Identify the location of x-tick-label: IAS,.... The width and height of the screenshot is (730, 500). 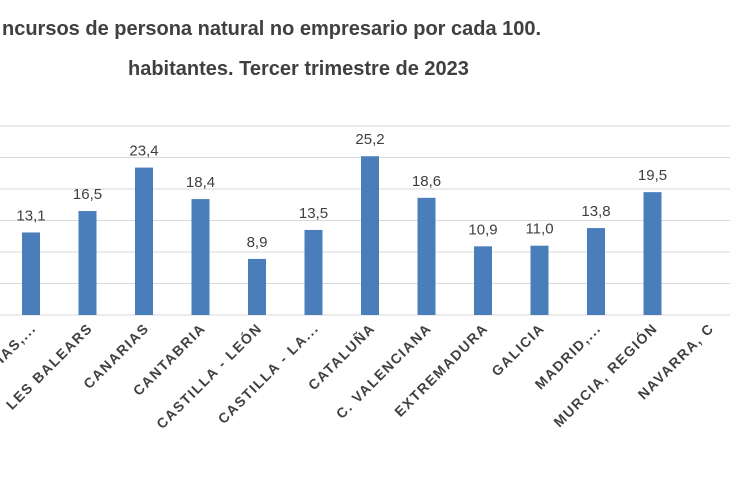
(19, 343).